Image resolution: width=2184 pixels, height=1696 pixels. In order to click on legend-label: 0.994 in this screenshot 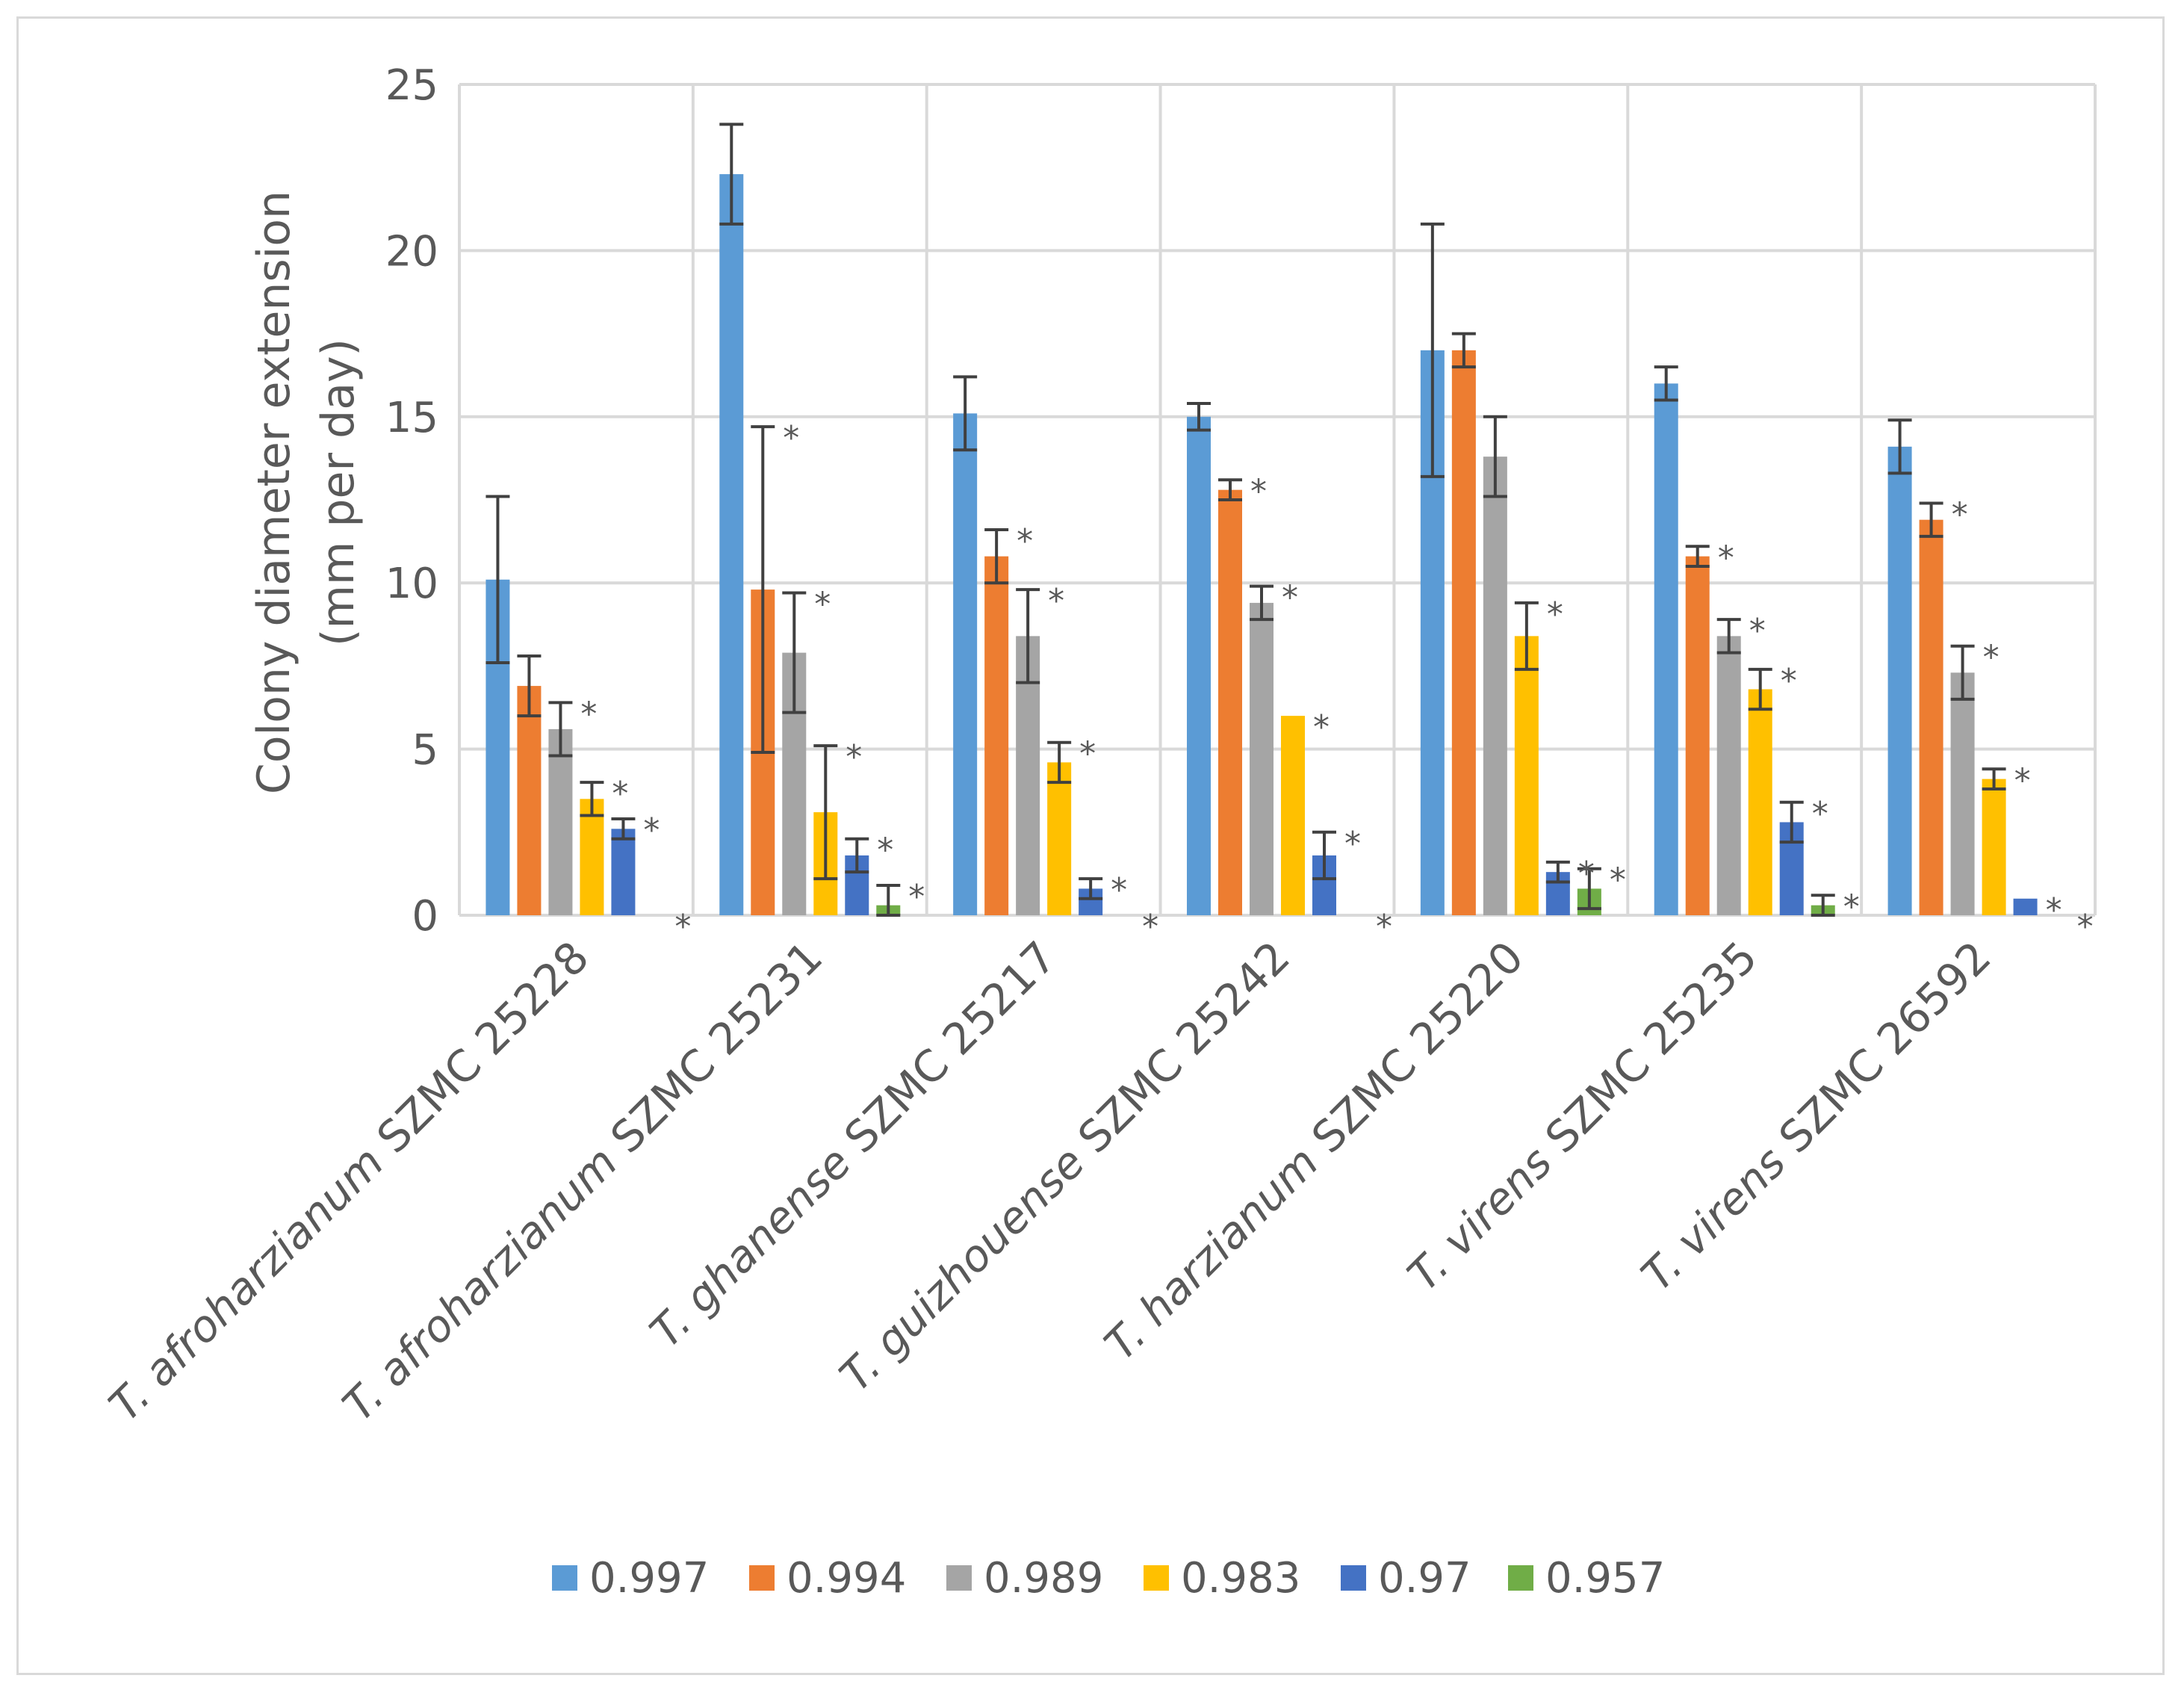, I will do `click(846, 1578)`.